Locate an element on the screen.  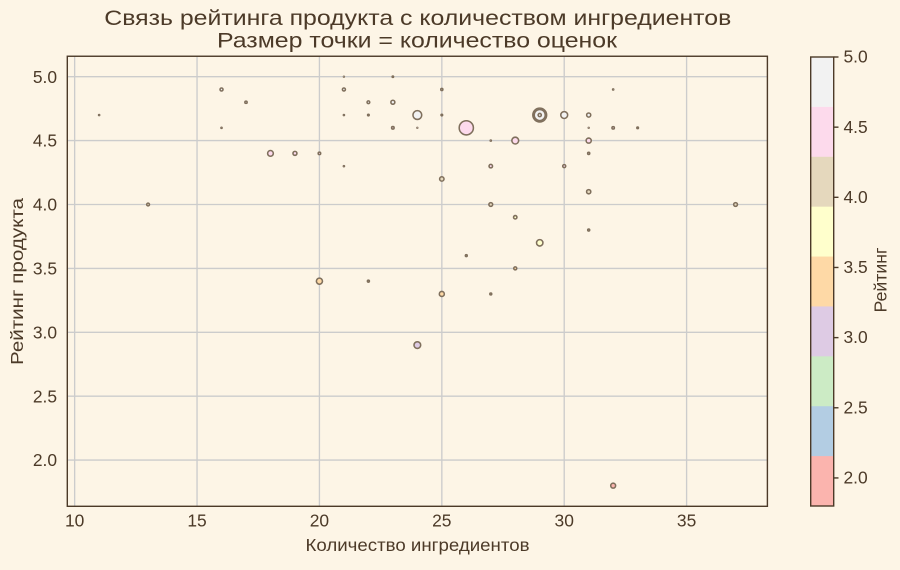
svg-text: Количество ингредиентов is located at coordinates (418, 545).